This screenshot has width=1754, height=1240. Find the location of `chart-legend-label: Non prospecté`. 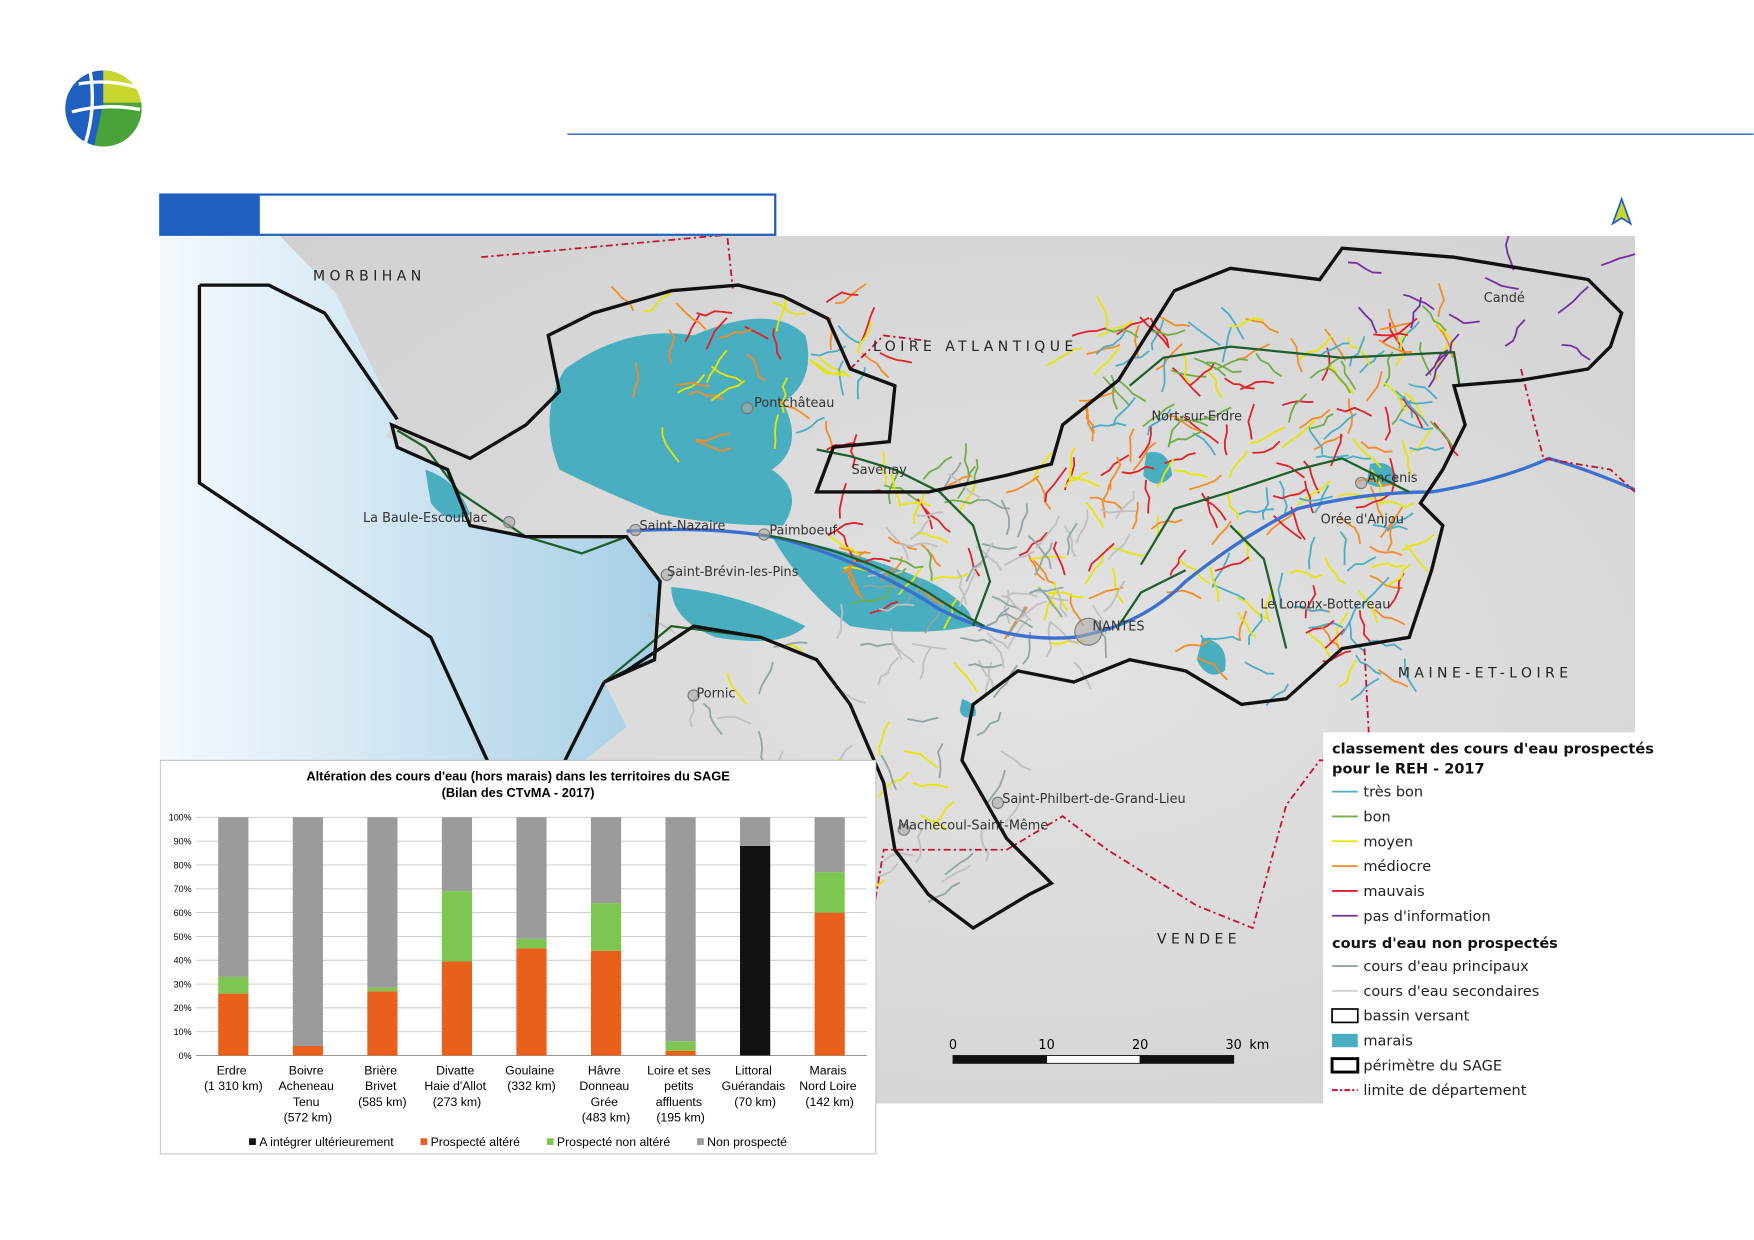

chart-legend-label: Non prospecté is located at coordinates (747, 1142).